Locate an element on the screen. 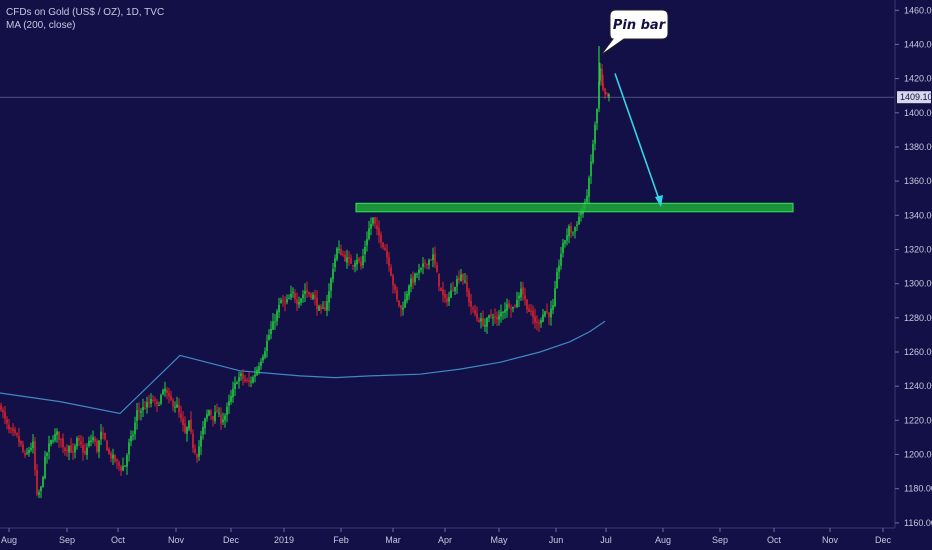 Image resolution: width=932 pixels, height=550 pixels. price-tick-label: 1440.00 is located at coordinates (918, 44).